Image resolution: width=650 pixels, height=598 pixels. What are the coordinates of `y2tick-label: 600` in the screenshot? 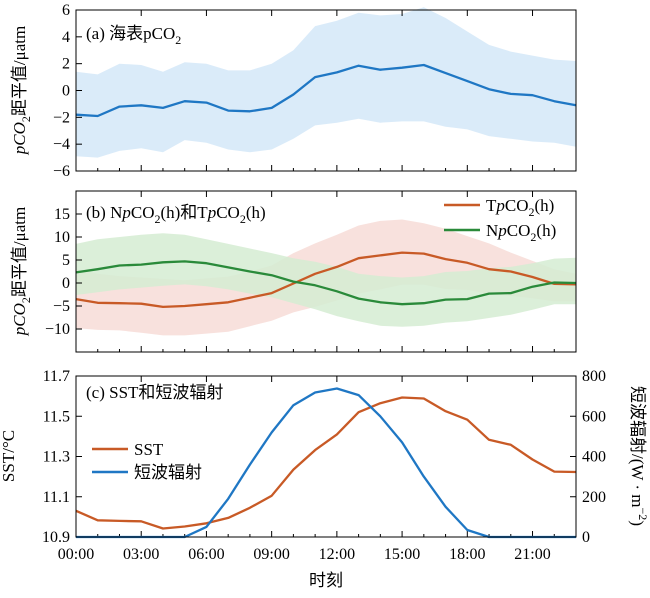 It's located at (594, 416).